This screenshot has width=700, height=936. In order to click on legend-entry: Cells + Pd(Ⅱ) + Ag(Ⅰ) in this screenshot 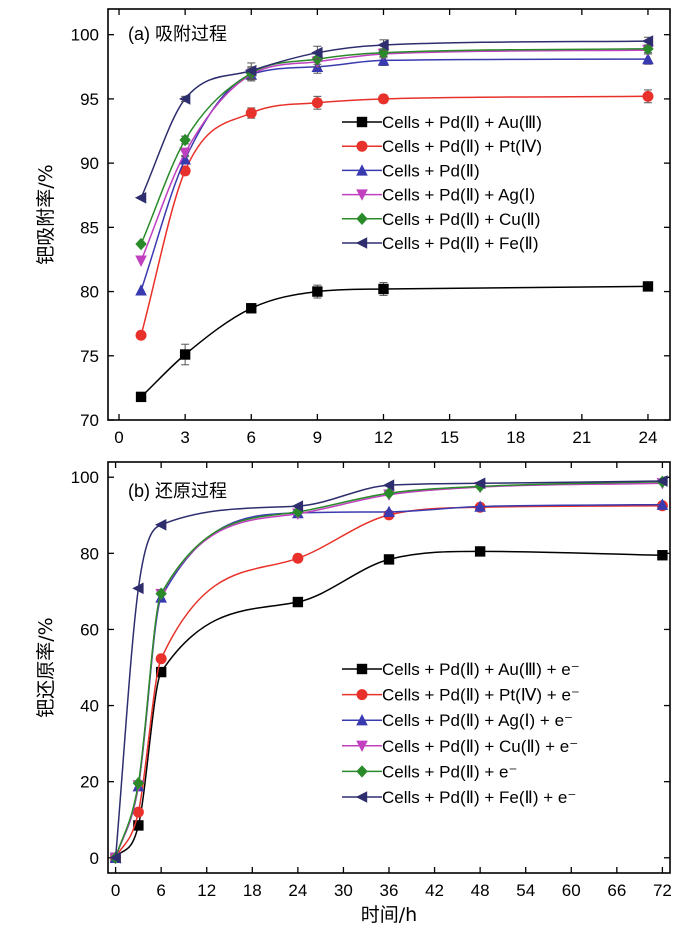, I will do `click(438, 195)`.